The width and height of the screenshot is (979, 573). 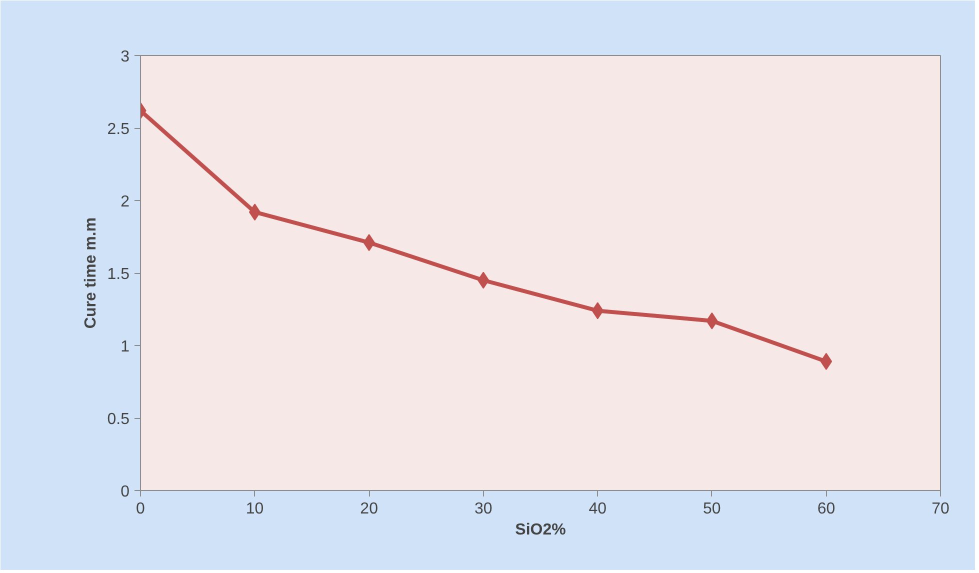 What do you see at coordinates (125, 202) in the screenshot?
I see `y-tick-label: 2` at bounding box center [125, 202].